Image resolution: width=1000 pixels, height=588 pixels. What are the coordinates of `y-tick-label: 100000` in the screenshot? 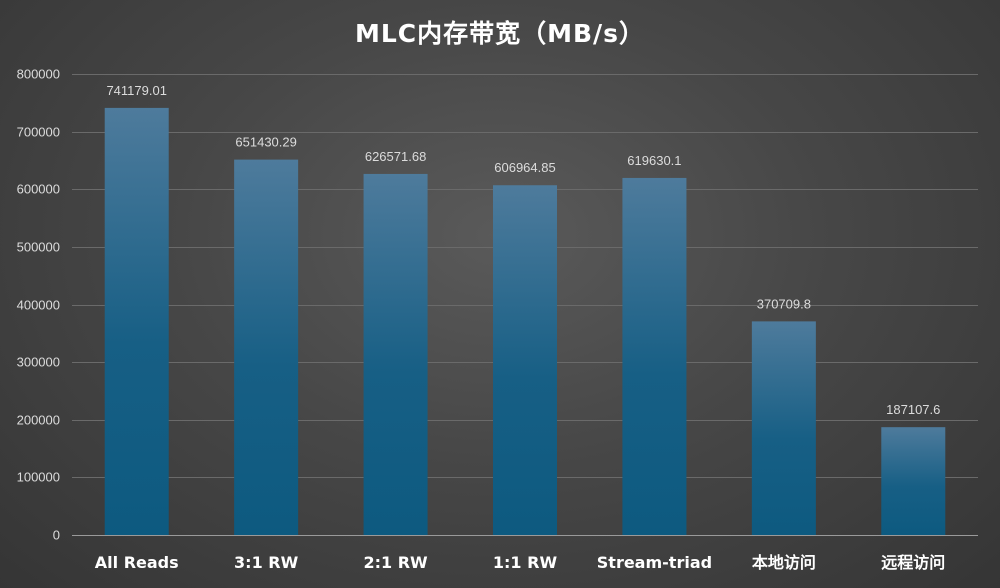 It's located at (38, 477).